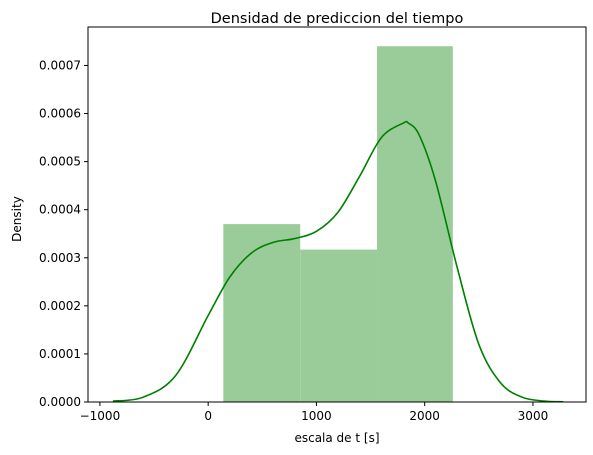  I want to click on y-tick-label: 0.0007, so click(60, 65).